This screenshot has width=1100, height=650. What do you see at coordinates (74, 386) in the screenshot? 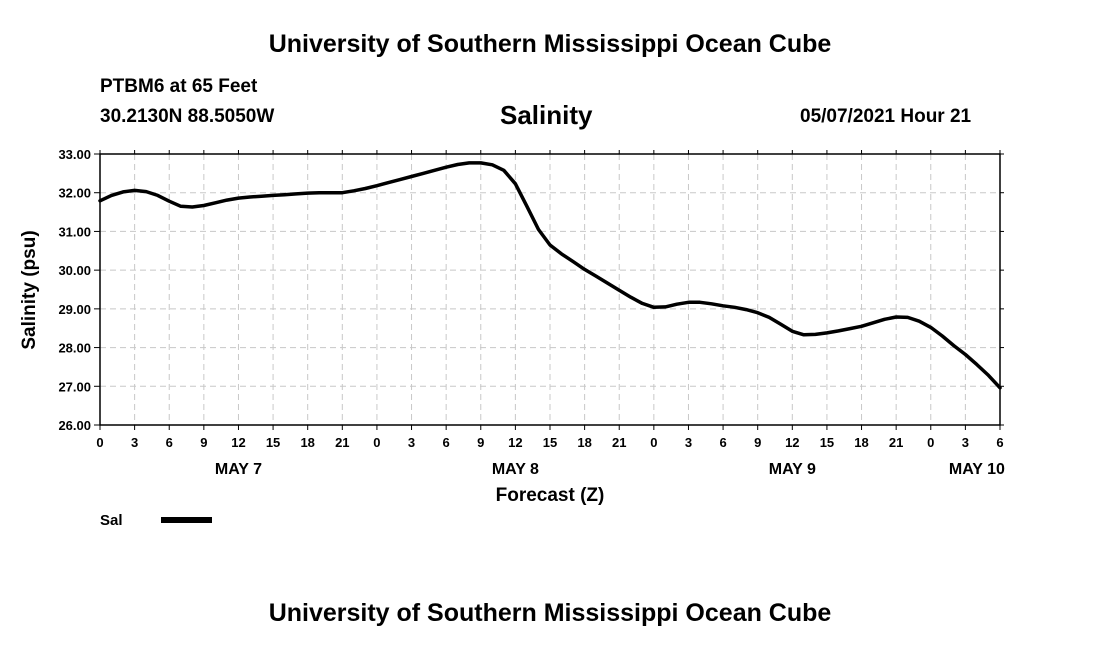
I see `y-tick-label: 27.00` at bounding box center [74, 386].